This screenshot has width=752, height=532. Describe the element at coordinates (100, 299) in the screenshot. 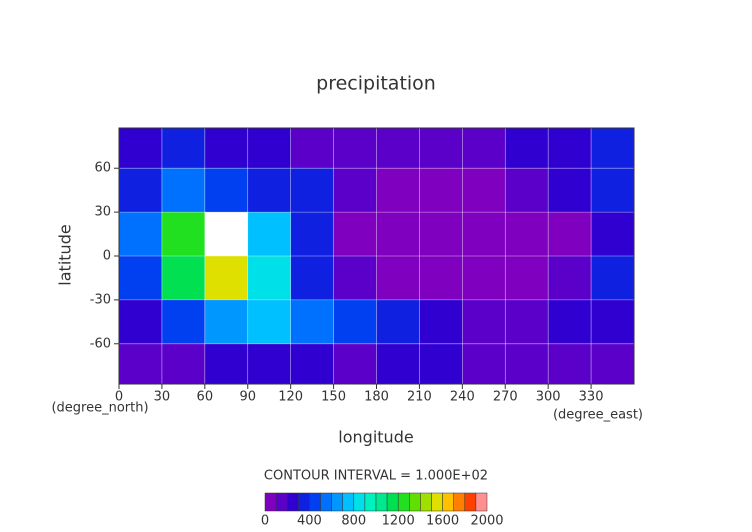

I see `y-tick-label: -30` at that location.